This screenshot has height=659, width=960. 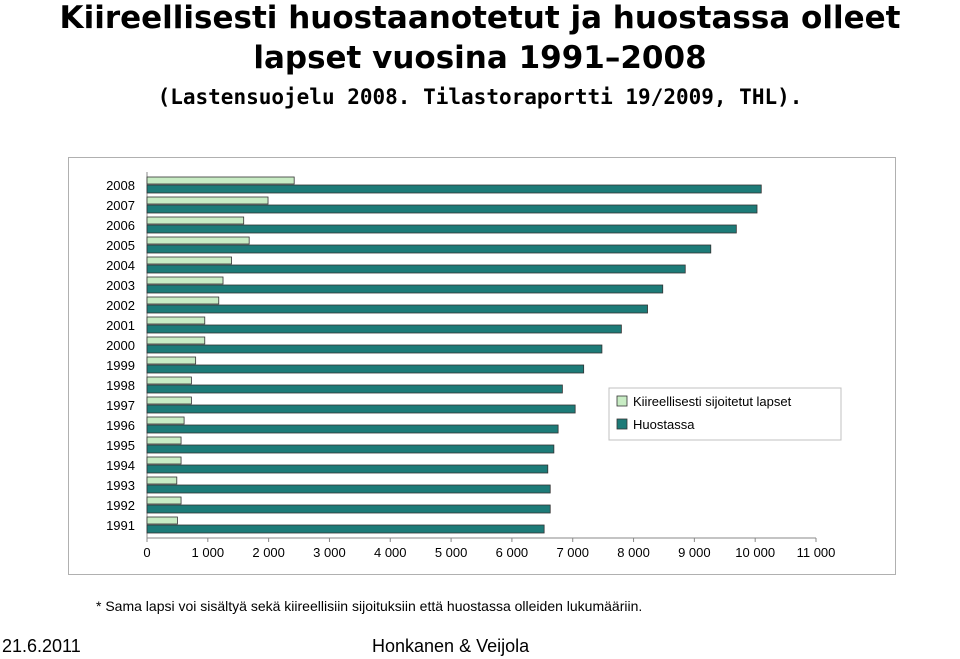 What do you see at coordinates (120, 485) in the screenshot?
I see `y-tick-label: 1993` at bounding box center [120, 485].